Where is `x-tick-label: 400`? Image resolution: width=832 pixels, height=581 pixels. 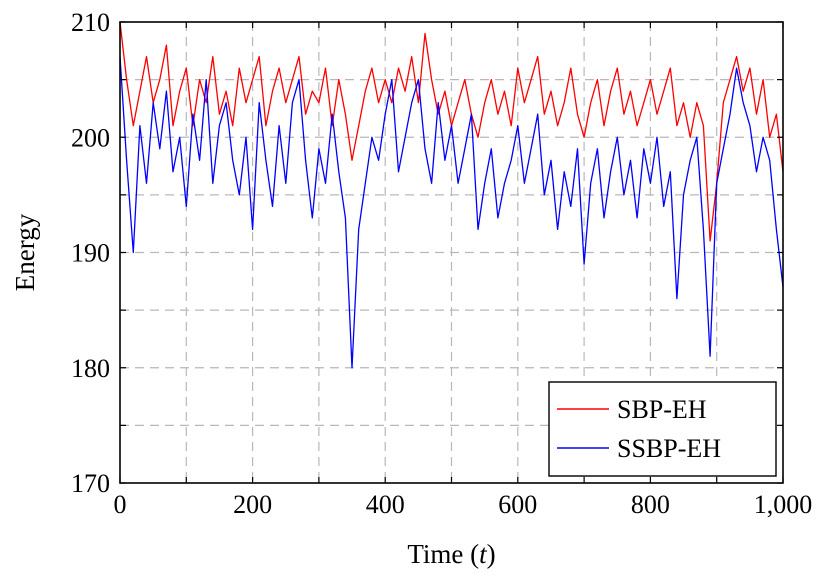 x-tick-label: 400 is located at coordinates (385, 504).